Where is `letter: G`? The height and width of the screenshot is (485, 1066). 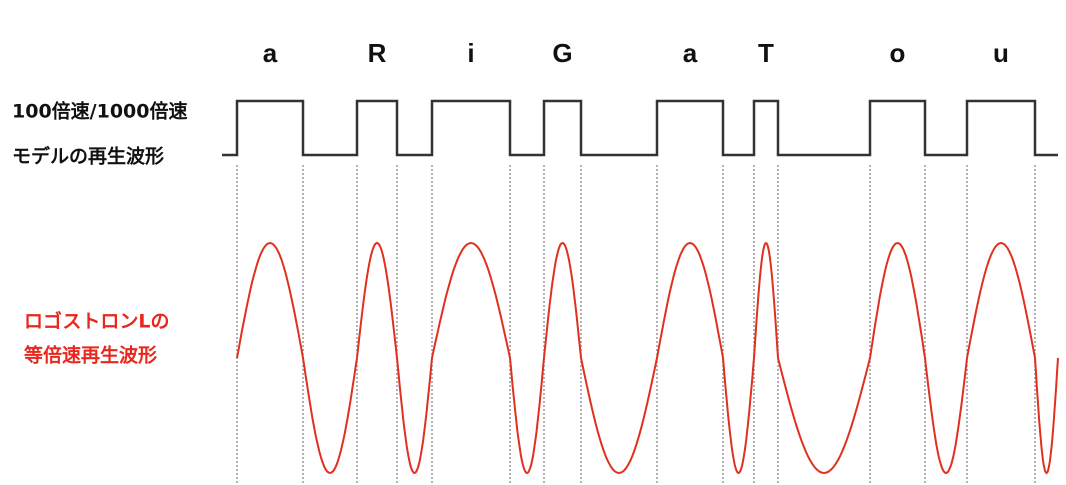
letter: G is located at coordinates (562, 53).